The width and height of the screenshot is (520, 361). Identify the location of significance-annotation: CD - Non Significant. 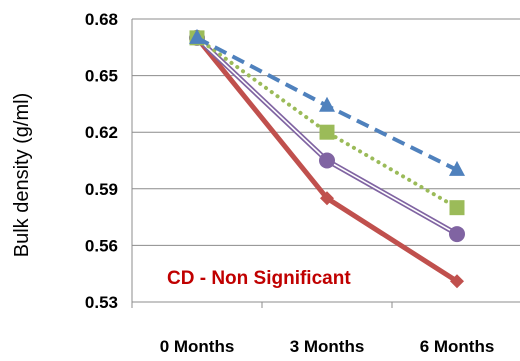
(259, 278).